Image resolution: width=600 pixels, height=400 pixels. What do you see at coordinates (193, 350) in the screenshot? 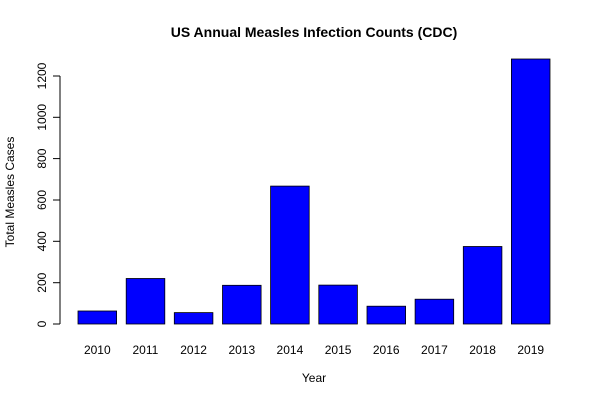
I see `x-tick-label: 2012` at bounding box center [193, 350].